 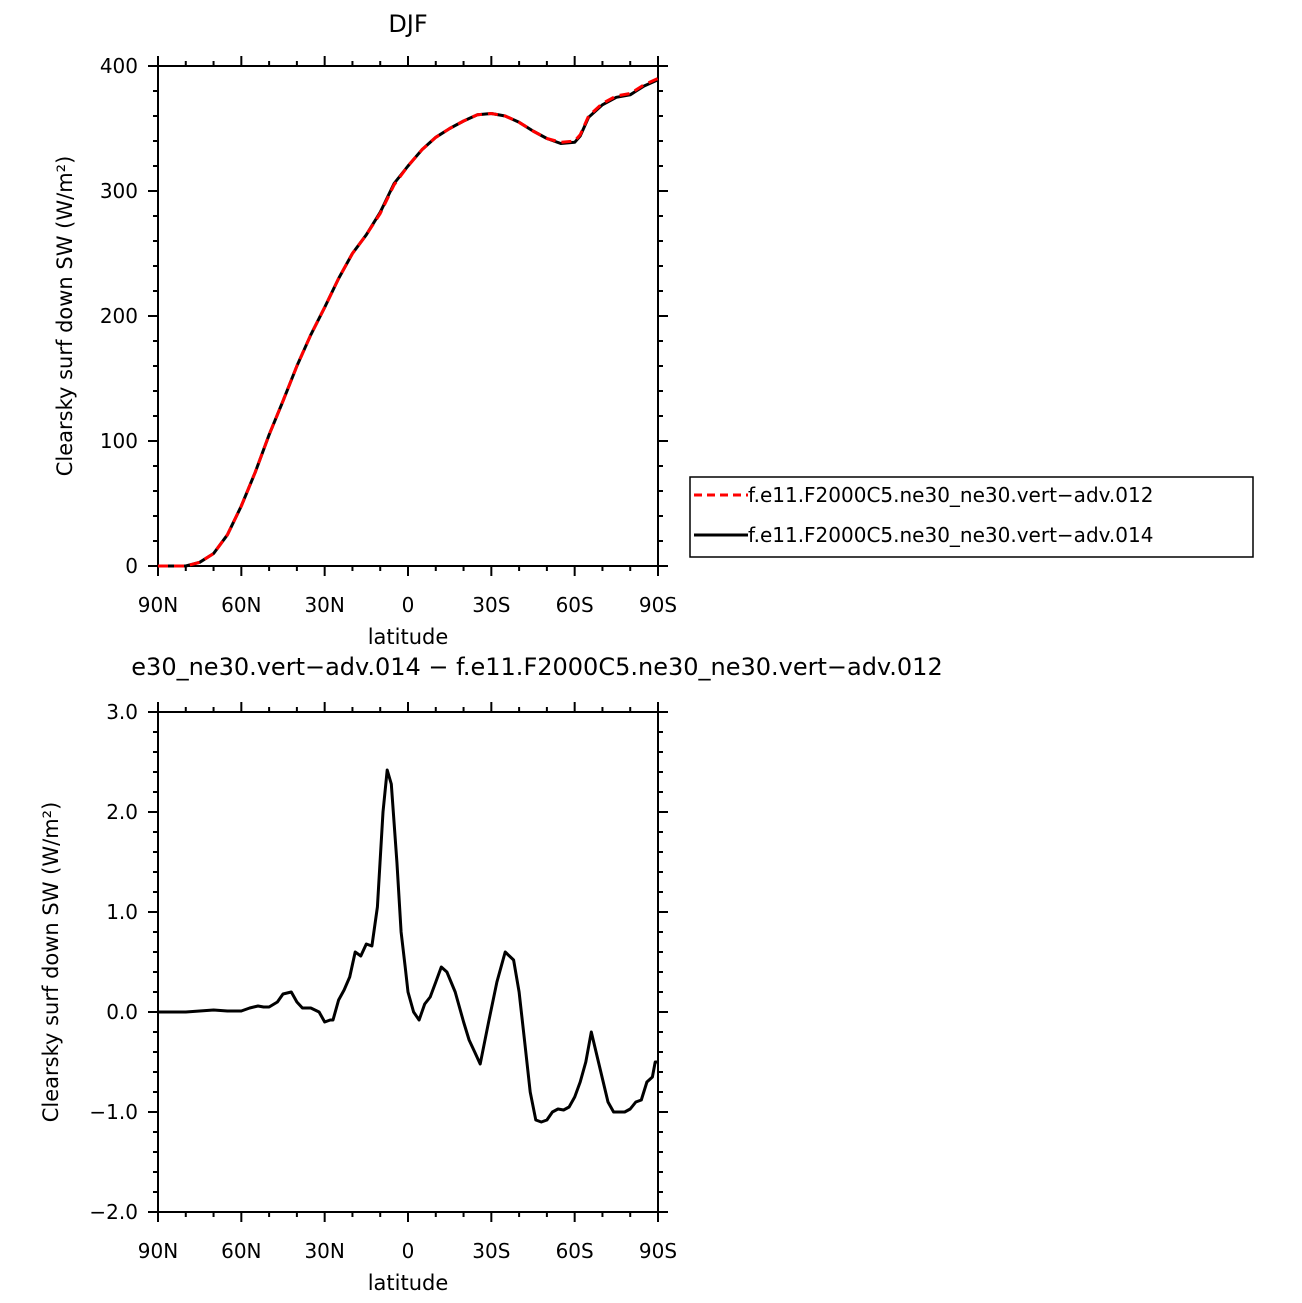 I want to click on y-tick-label: 2.0, so click(x=122, y=812).